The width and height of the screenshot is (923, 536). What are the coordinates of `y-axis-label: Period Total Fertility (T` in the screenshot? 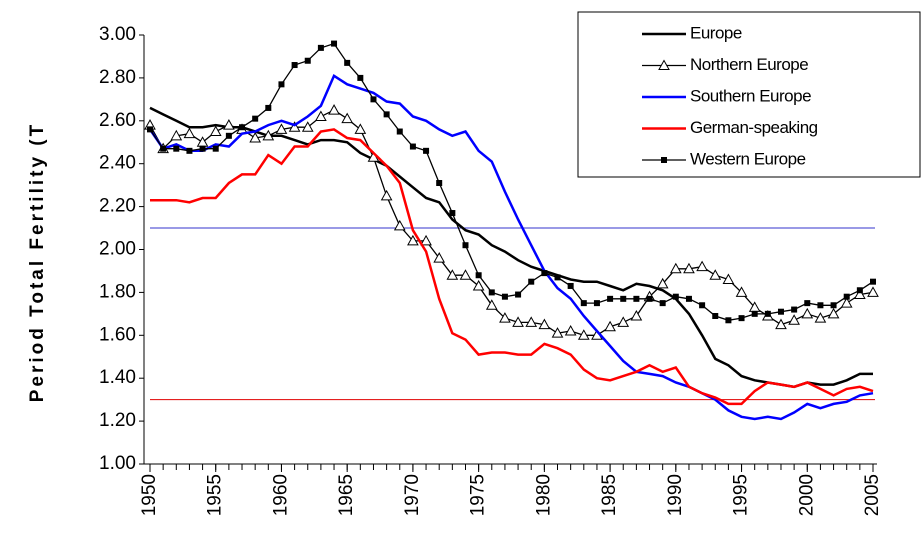 It's located at (37, 262).